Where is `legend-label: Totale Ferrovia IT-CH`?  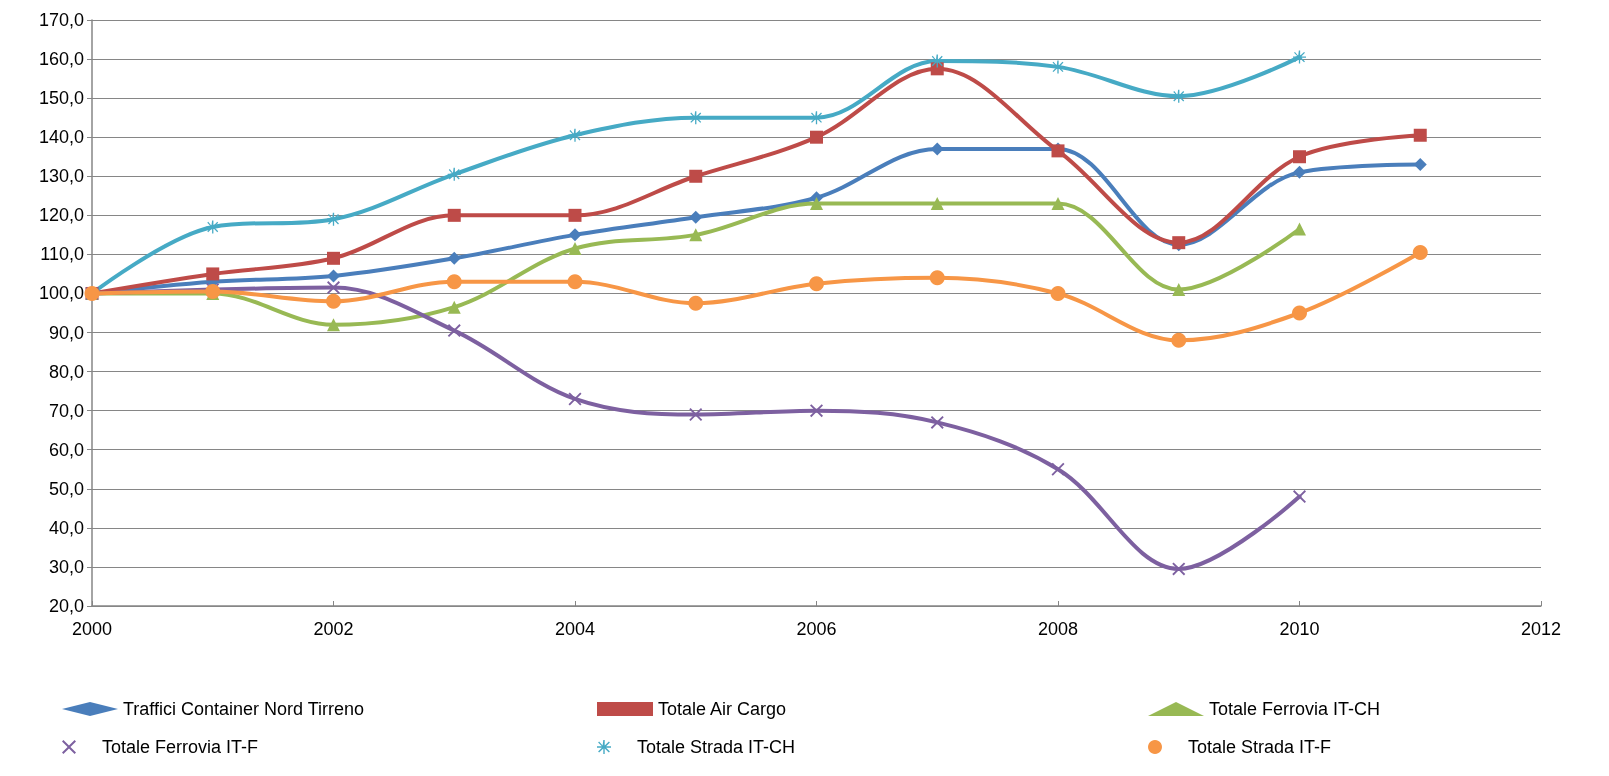
legend-label: Totale Ferrovia IT-CH is located at coordinates (1295, 709).